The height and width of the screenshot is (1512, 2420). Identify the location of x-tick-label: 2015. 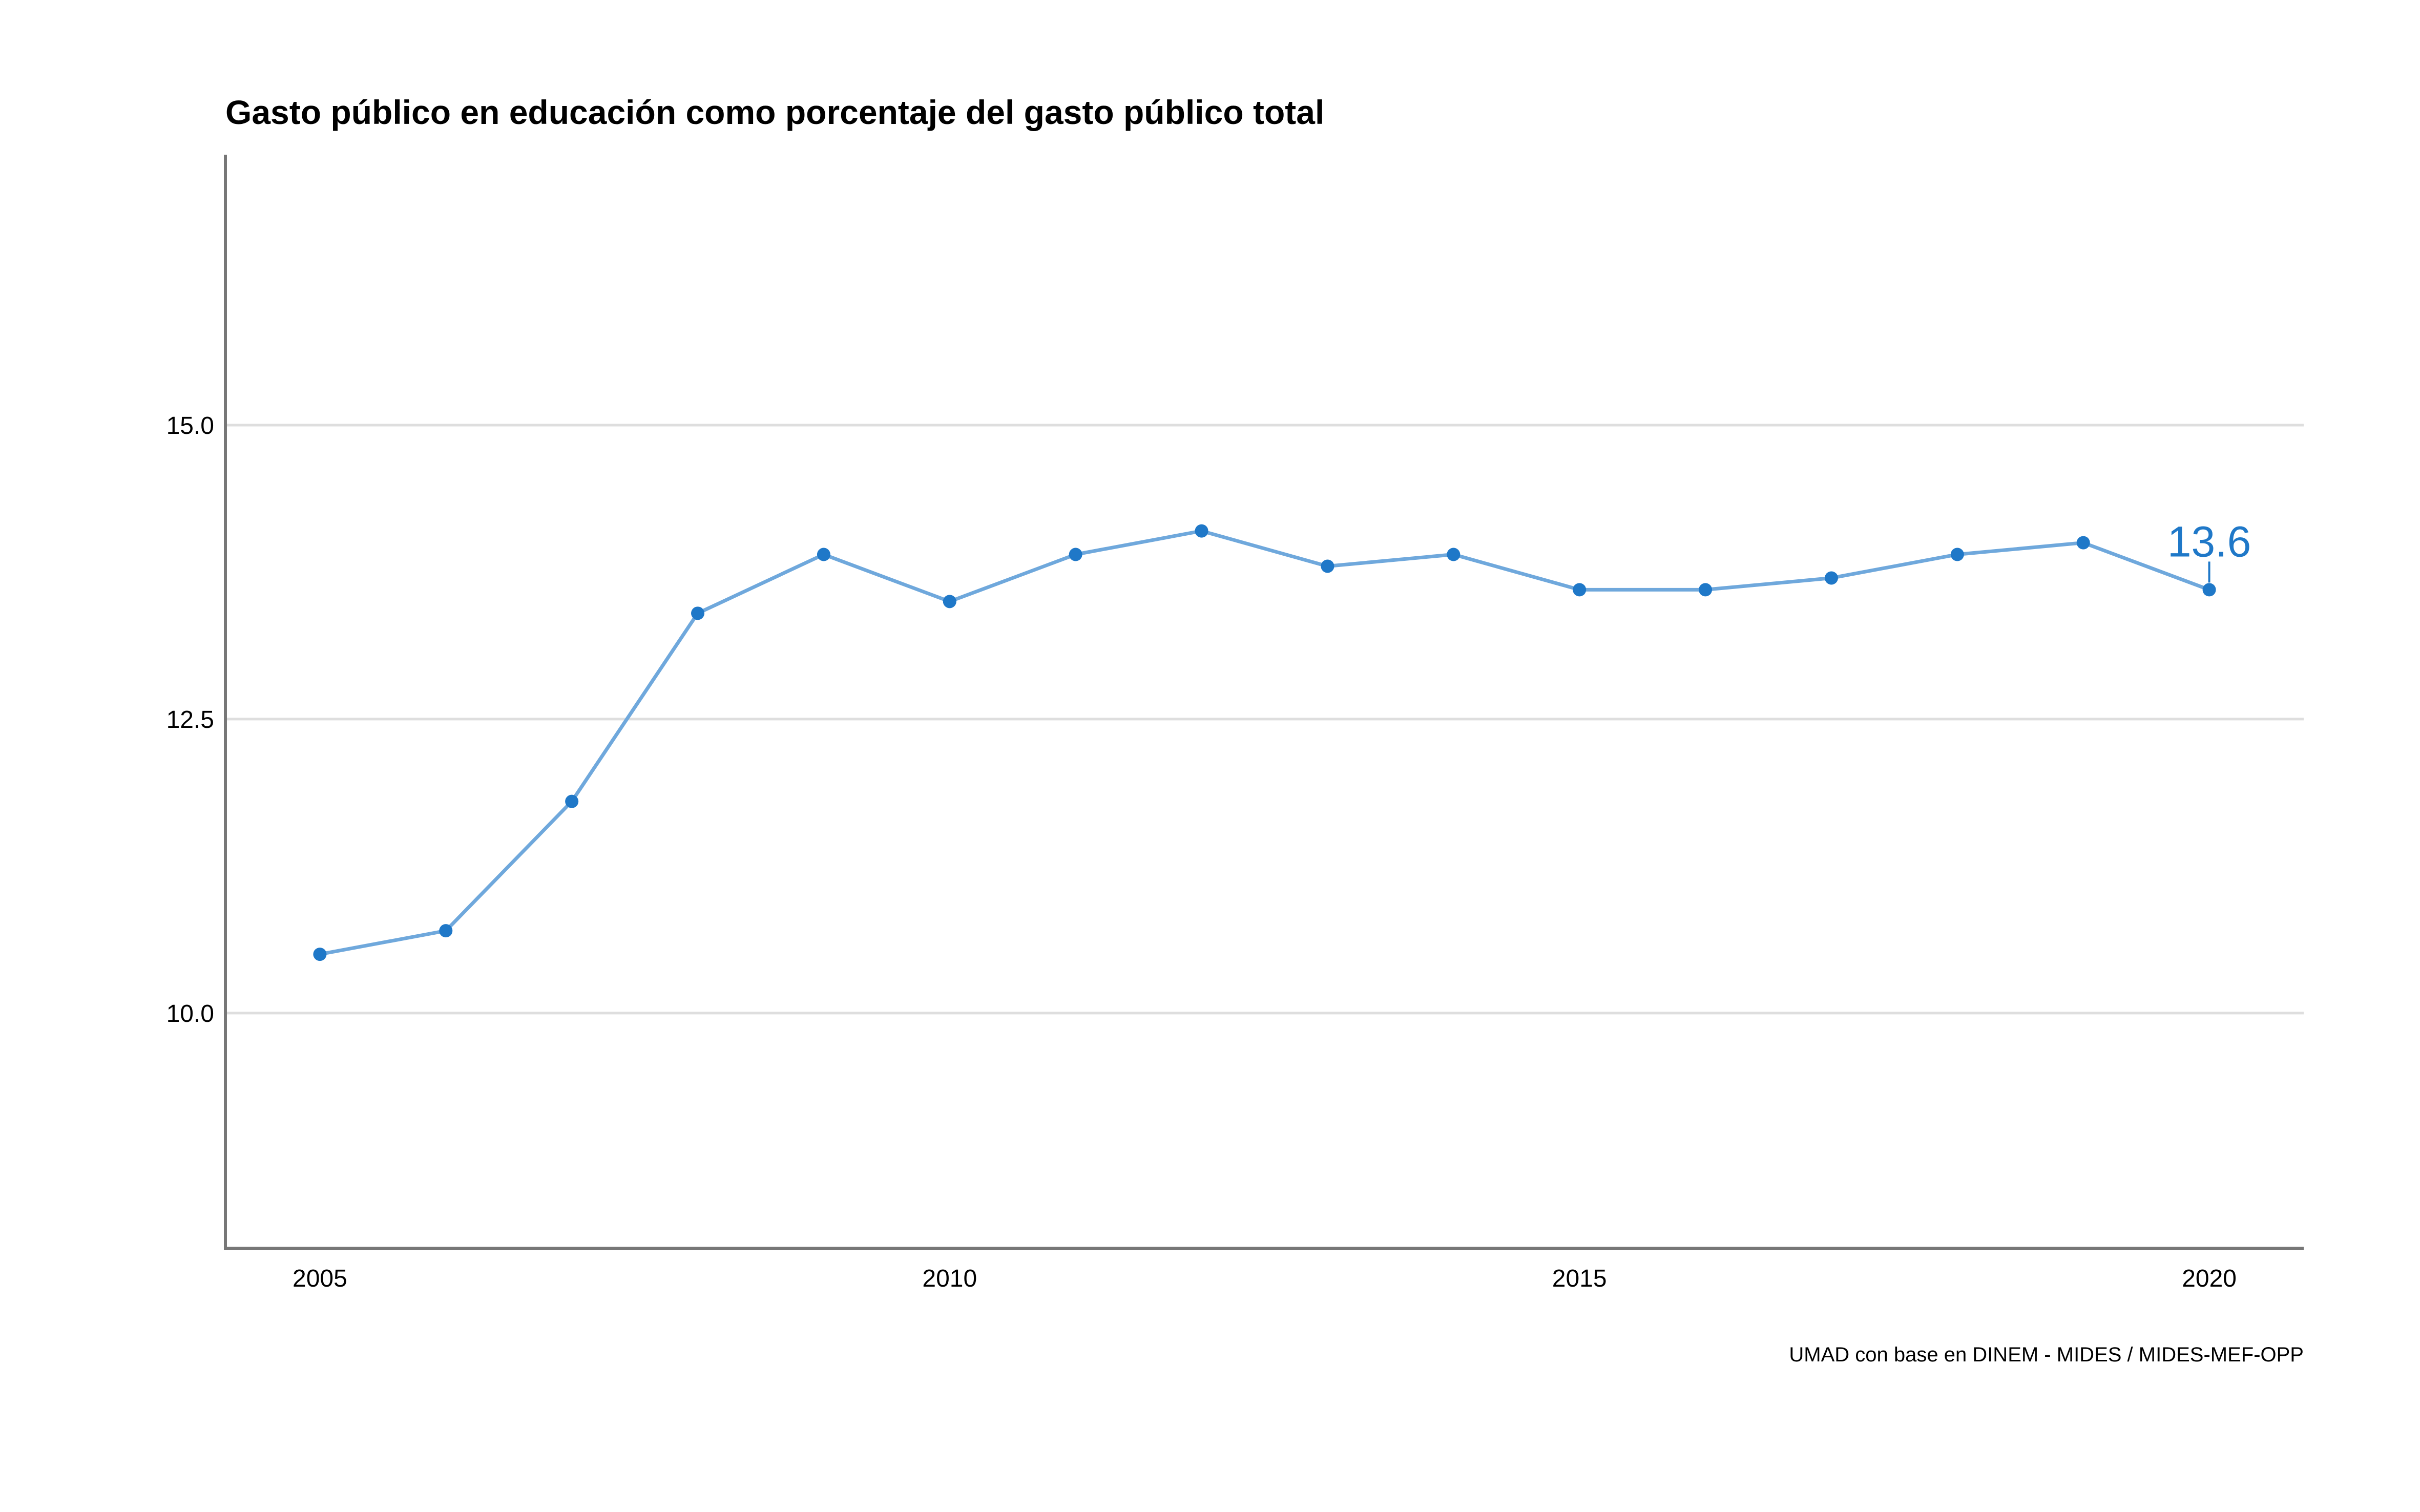
(1579, 1278).